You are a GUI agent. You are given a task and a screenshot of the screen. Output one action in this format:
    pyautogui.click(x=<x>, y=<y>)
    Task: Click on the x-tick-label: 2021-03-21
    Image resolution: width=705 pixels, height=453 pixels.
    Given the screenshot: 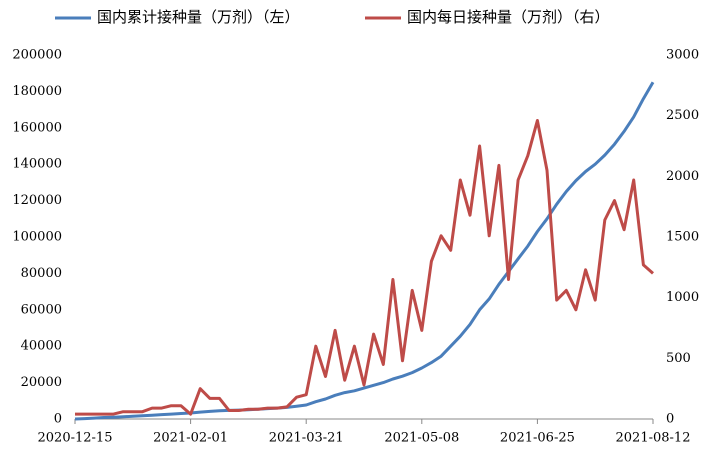 What is the action you would take?
    pyautogui.click(x=306, y=438)
    